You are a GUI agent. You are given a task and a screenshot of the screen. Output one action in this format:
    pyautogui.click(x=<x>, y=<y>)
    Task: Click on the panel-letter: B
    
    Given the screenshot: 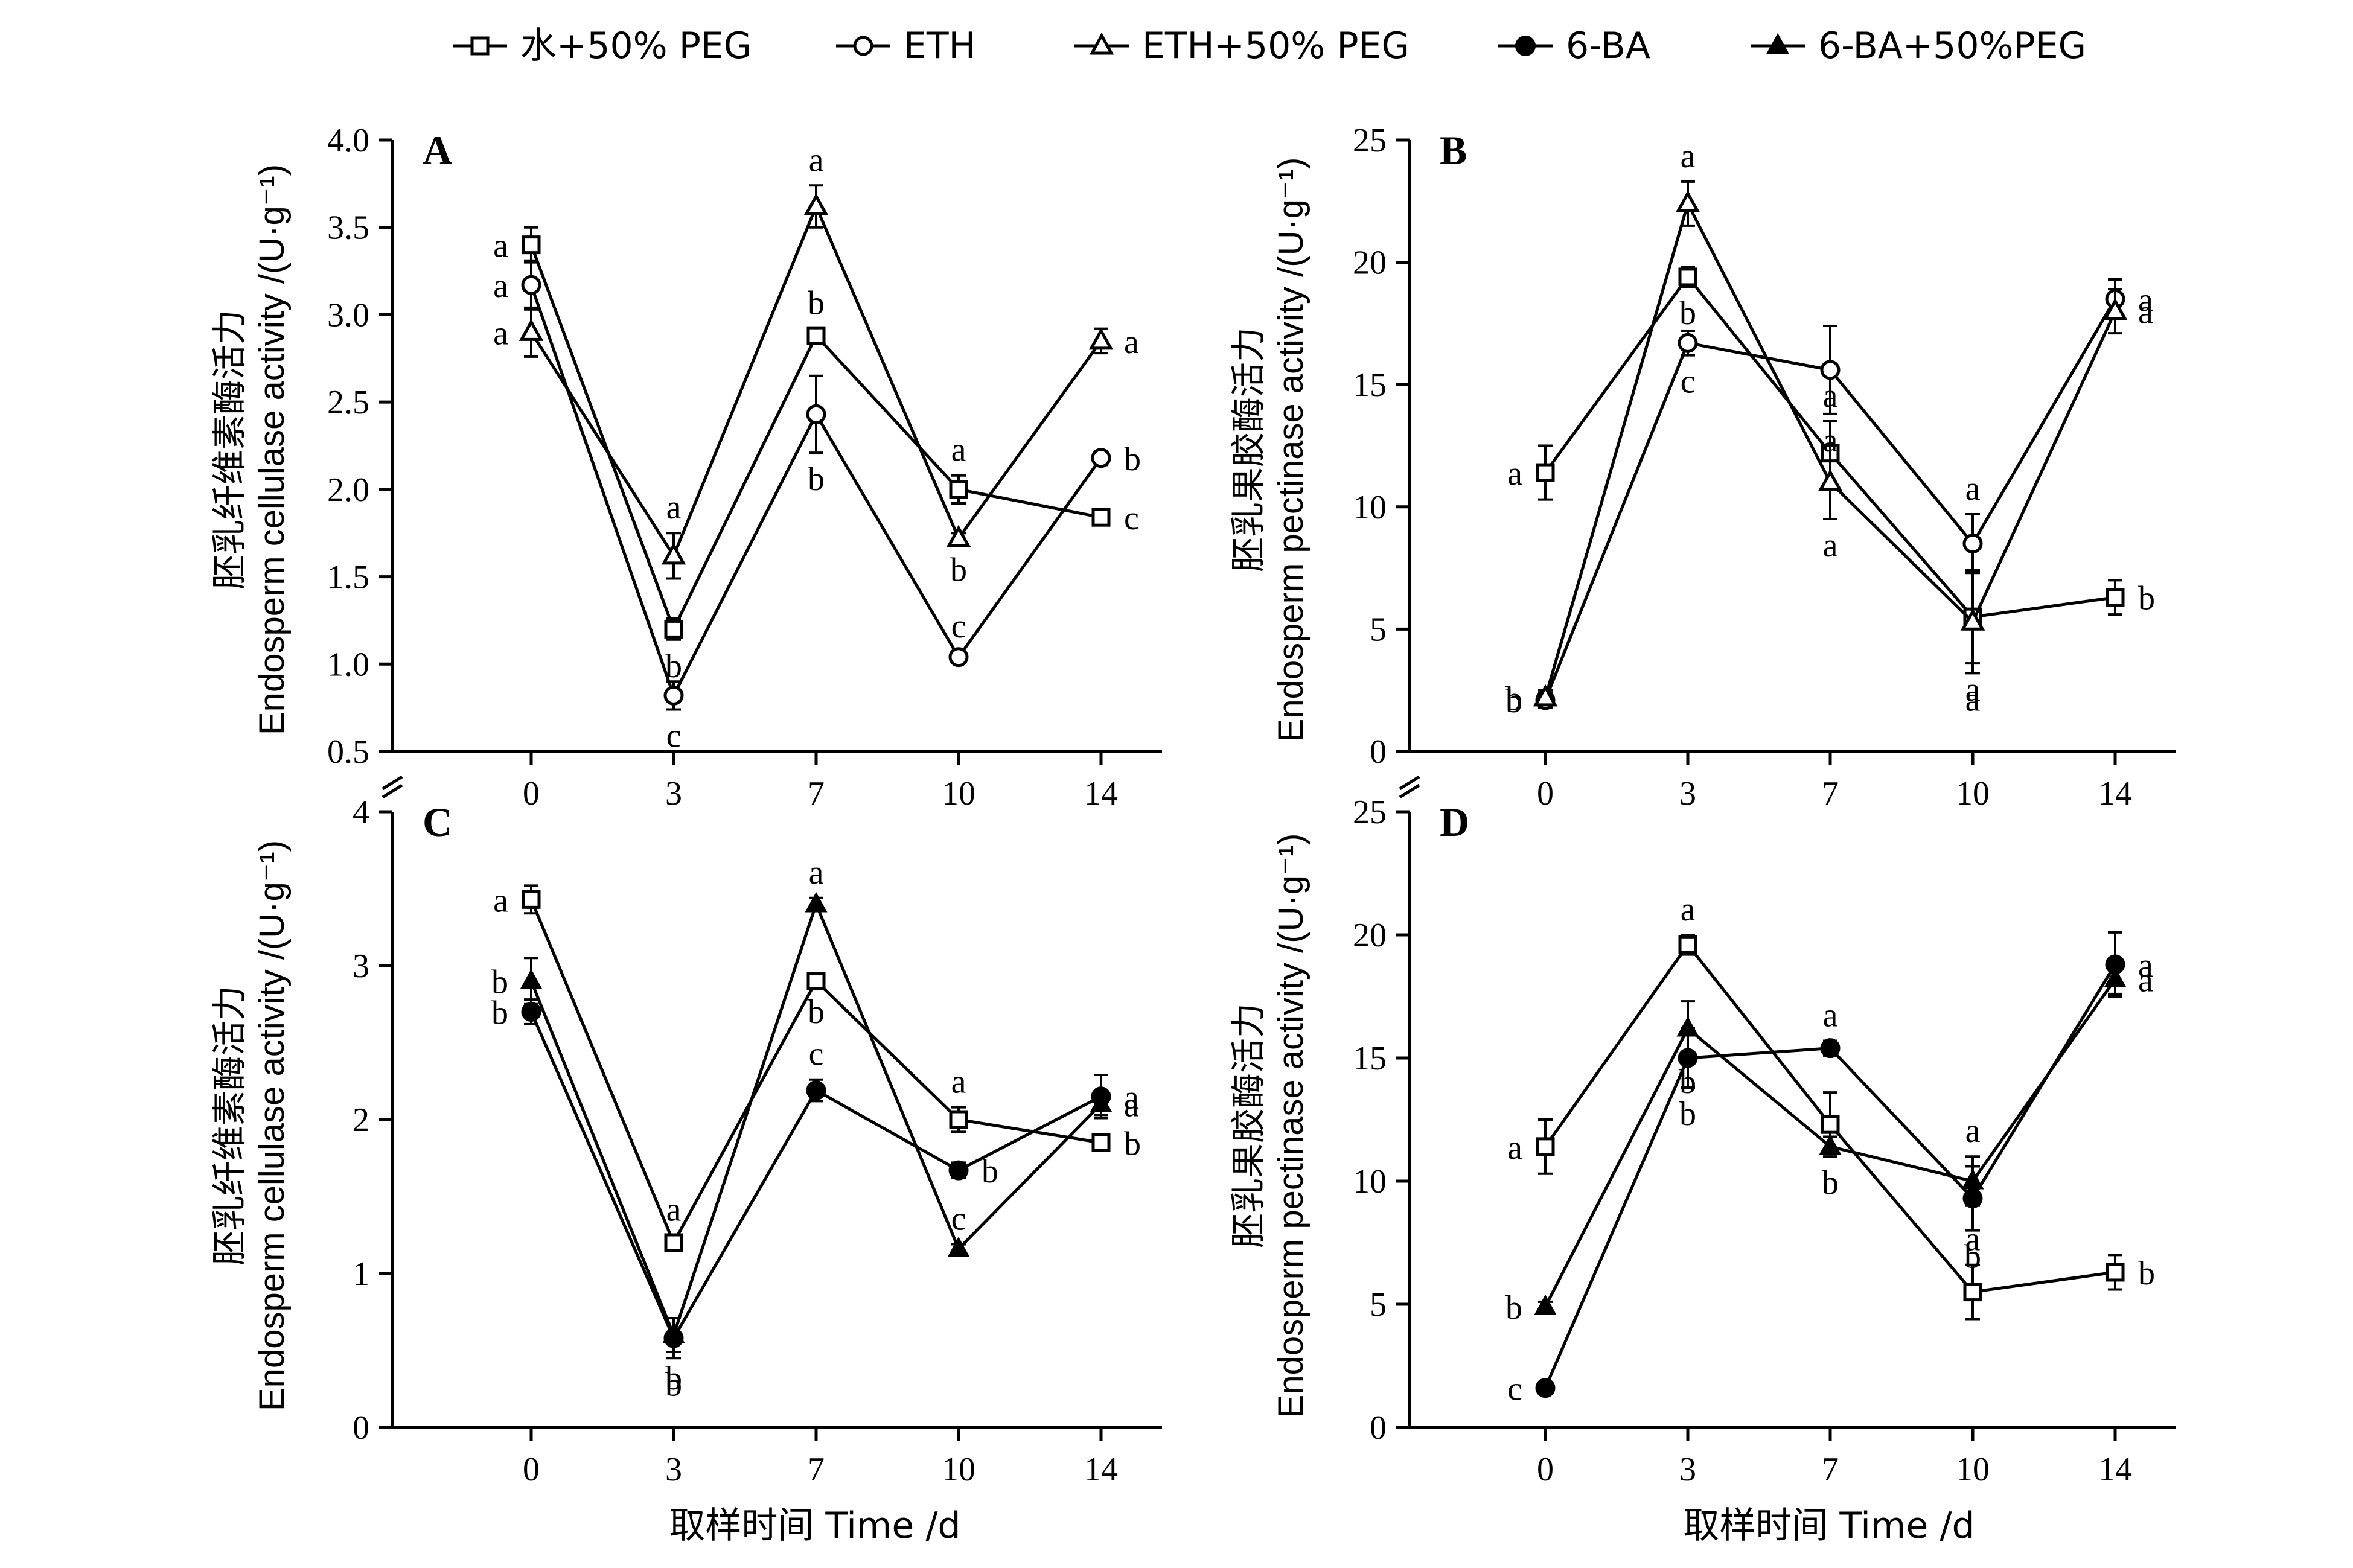 What is the action you would take?
    pyautogui.click(x=1453, y=150)
    